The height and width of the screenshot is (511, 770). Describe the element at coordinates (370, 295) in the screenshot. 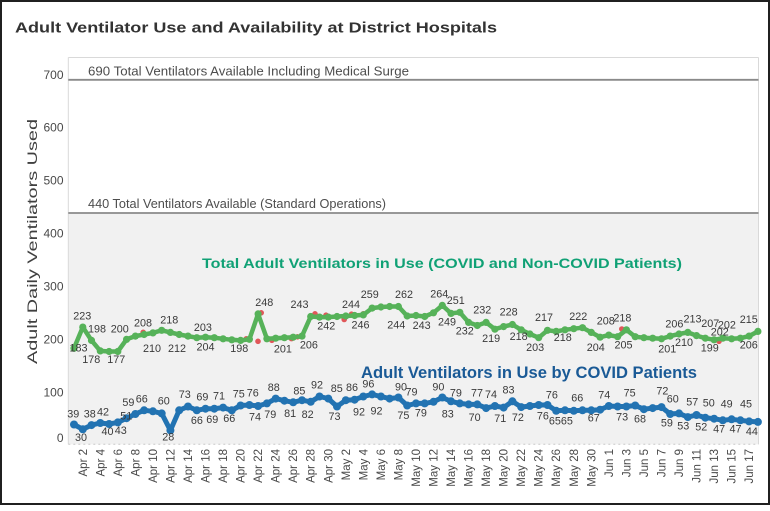

I see `svg-text: 259` at that location.